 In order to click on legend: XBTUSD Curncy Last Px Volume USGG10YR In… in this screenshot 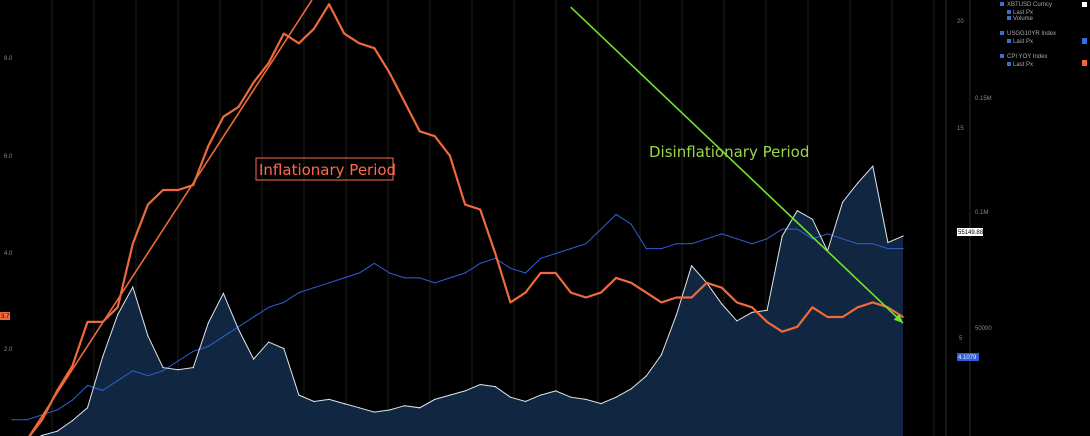, I will do `click(1044, 36)`.